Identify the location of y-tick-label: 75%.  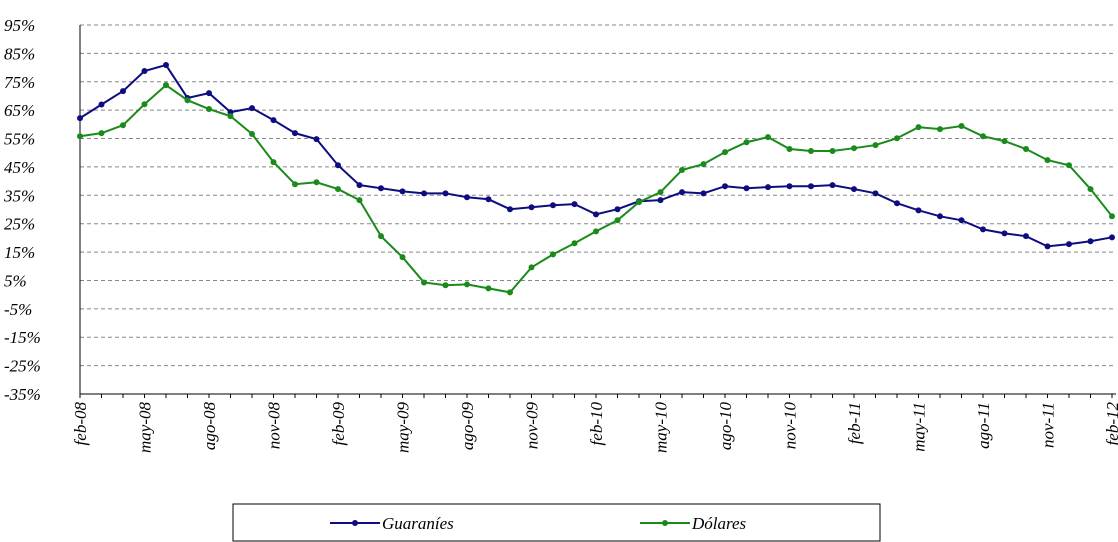
(19, 82).